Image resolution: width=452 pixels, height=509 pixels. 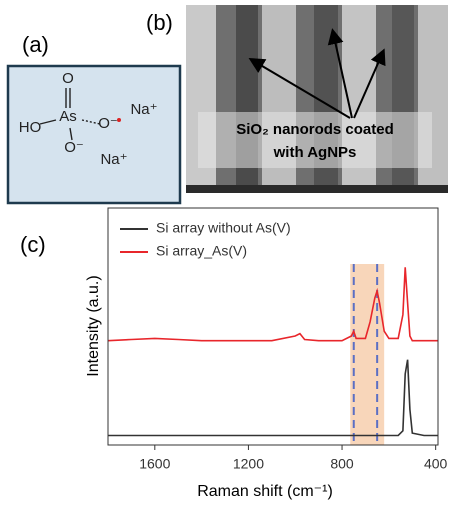 I want to click on y-axis-title: Intensity (a.u.), so click(x=93, y=325).